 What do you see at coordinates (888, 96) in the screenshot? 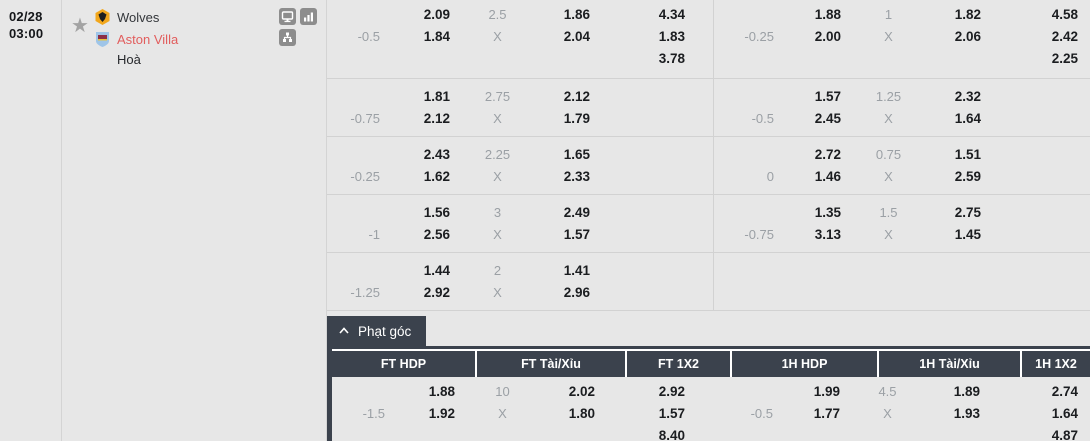
I see `over-under-line-value: 1.25` at bounding box center [888, 96].